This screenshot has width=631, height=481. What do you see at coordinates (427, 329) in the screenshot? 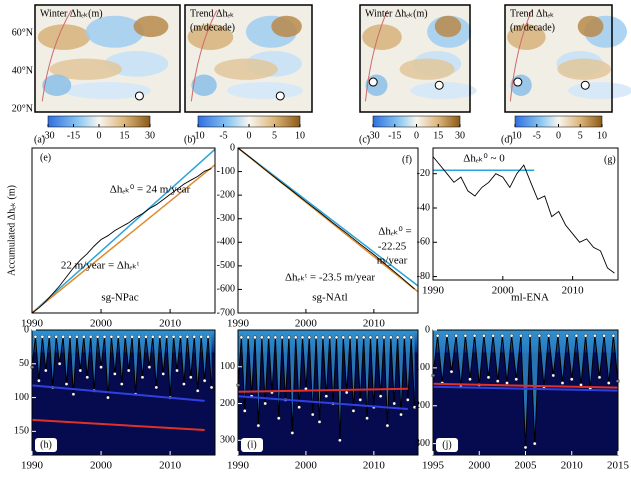
I see `y-tick-label: 0` at bounding box center [427, 329].